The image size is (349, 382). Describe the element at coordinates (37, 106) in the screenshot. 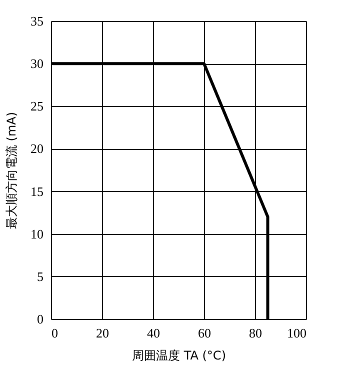

I see `y-tick-label: 25` at that location.